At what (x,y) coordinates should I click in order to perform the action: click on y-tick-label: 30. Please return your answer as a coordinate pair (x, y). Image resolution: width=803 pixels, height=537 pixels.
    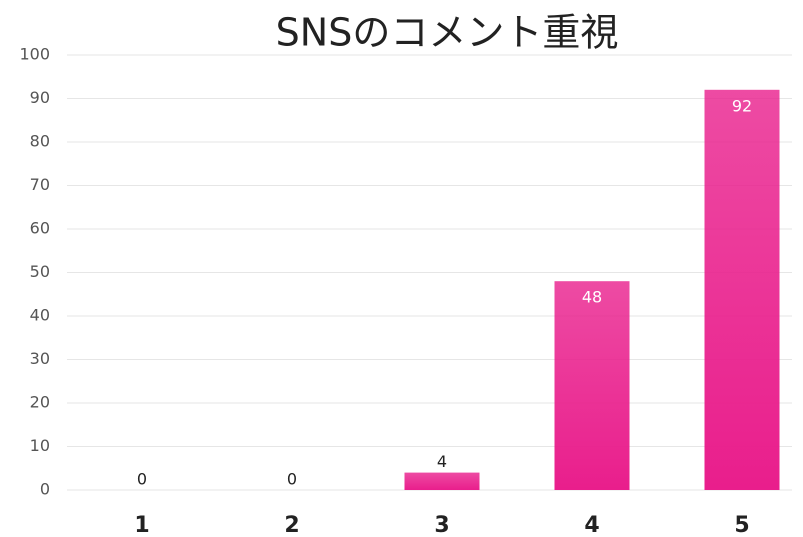
    Looking at the image, I should click on (40, 358).